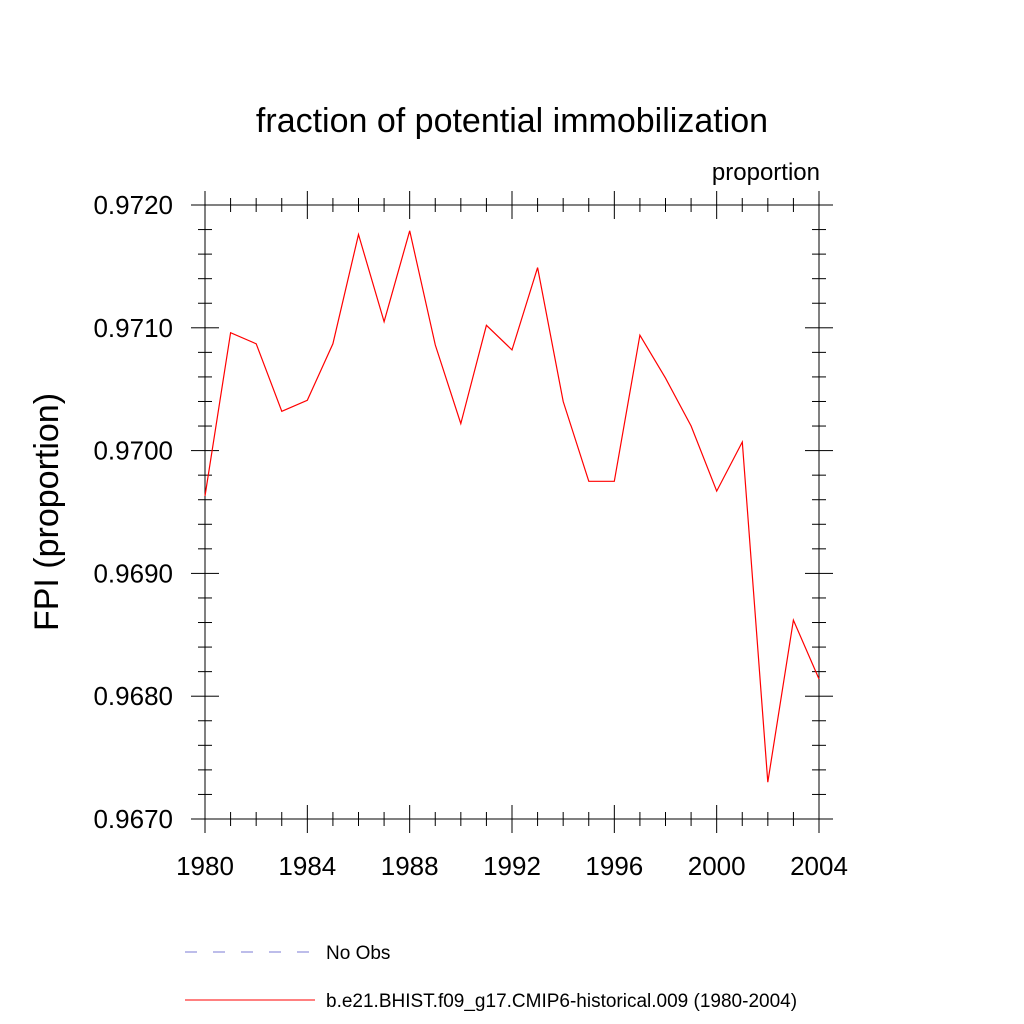  What do you see at coordinates (717, 866) in the screenshot?
I see `x-tick-label: 2000` at bounding box center [717, 866].